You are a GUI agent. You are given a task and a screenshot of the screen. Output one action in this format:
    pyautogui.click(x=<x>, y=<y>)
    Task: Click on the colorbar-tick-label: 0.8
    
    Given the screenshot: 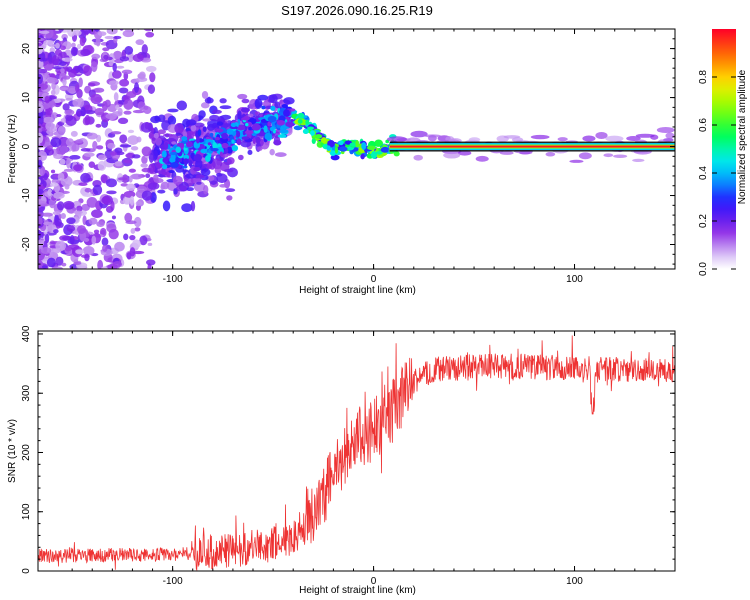 What is the action you would take?
    pyautogui.click(x=703, y=77)
    